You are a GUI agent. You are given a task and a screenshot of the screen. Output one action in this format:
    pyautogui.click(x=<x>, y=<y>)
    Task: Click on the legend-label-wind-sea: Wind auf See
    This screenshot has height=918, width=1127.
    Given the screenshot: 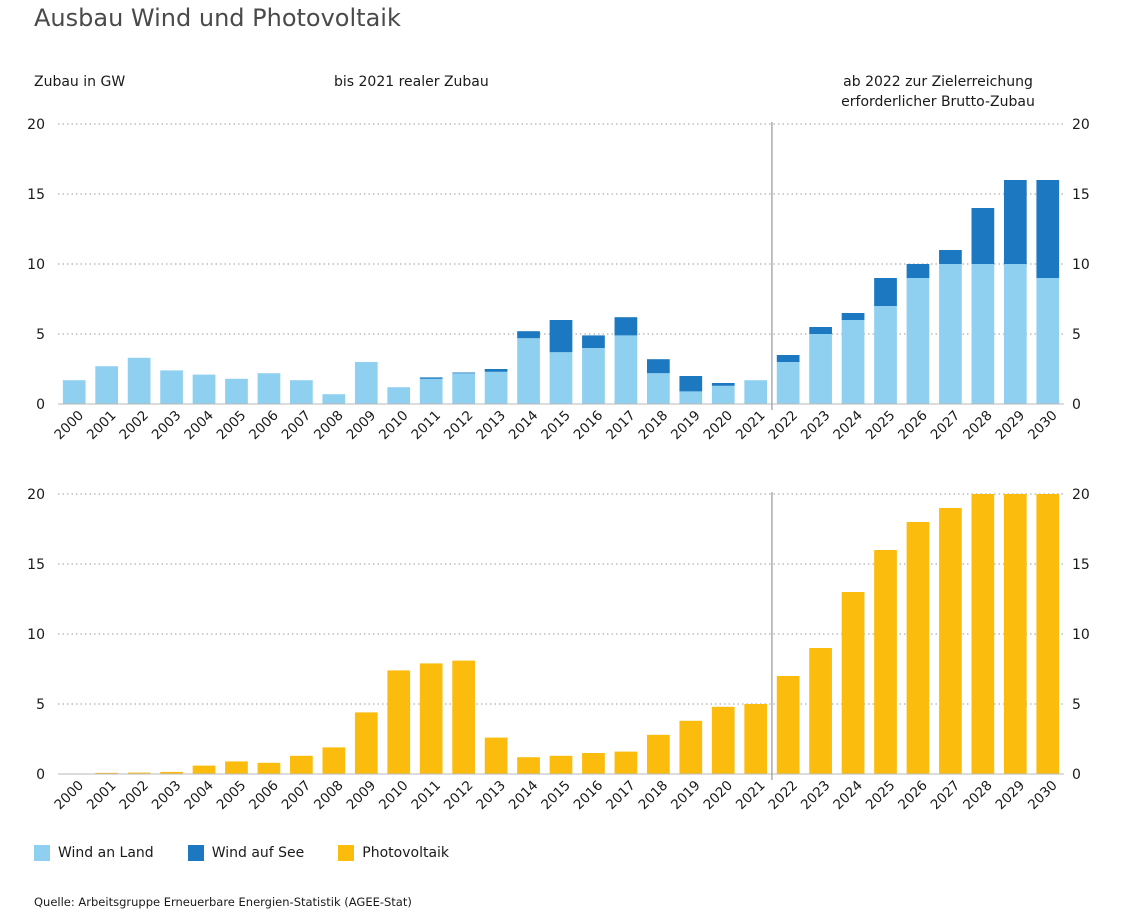 What is the action you would take?
    pyautogui.click(x=258, y=853)
    